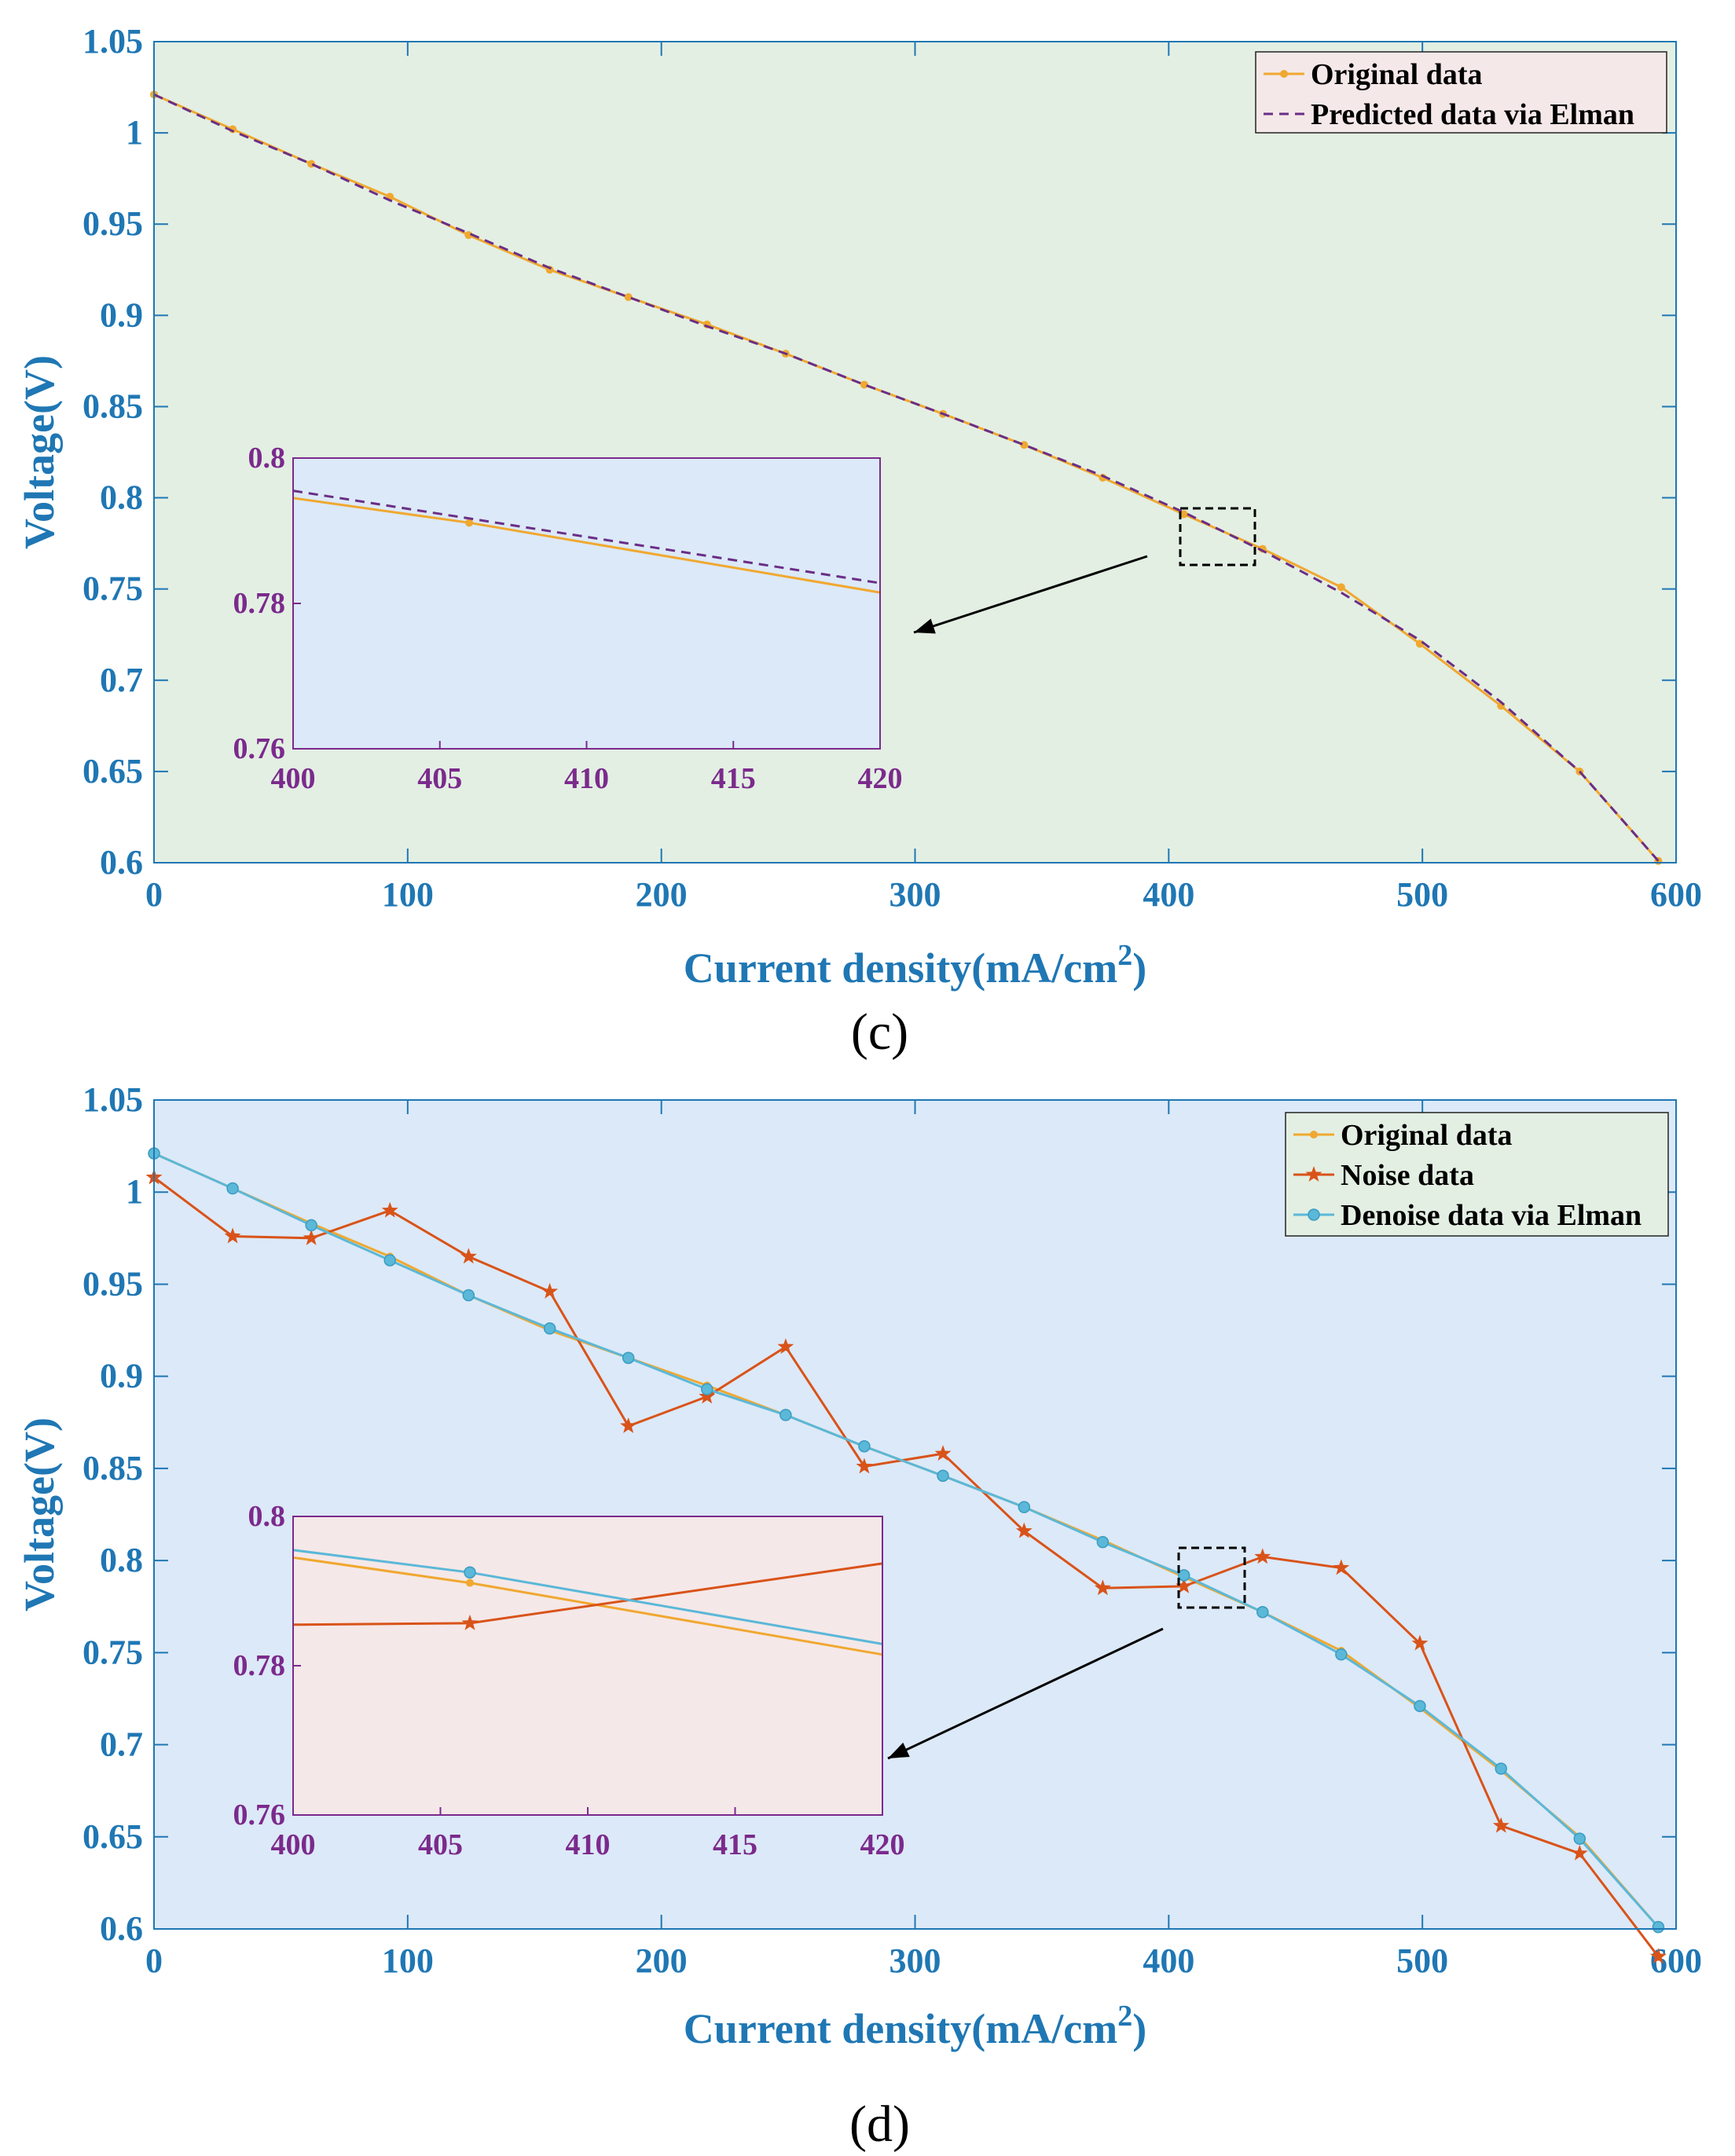  Describe the element at coordinates (113, 1283) in the screenshot. I see `y-tick-label: 0.95` at that location.